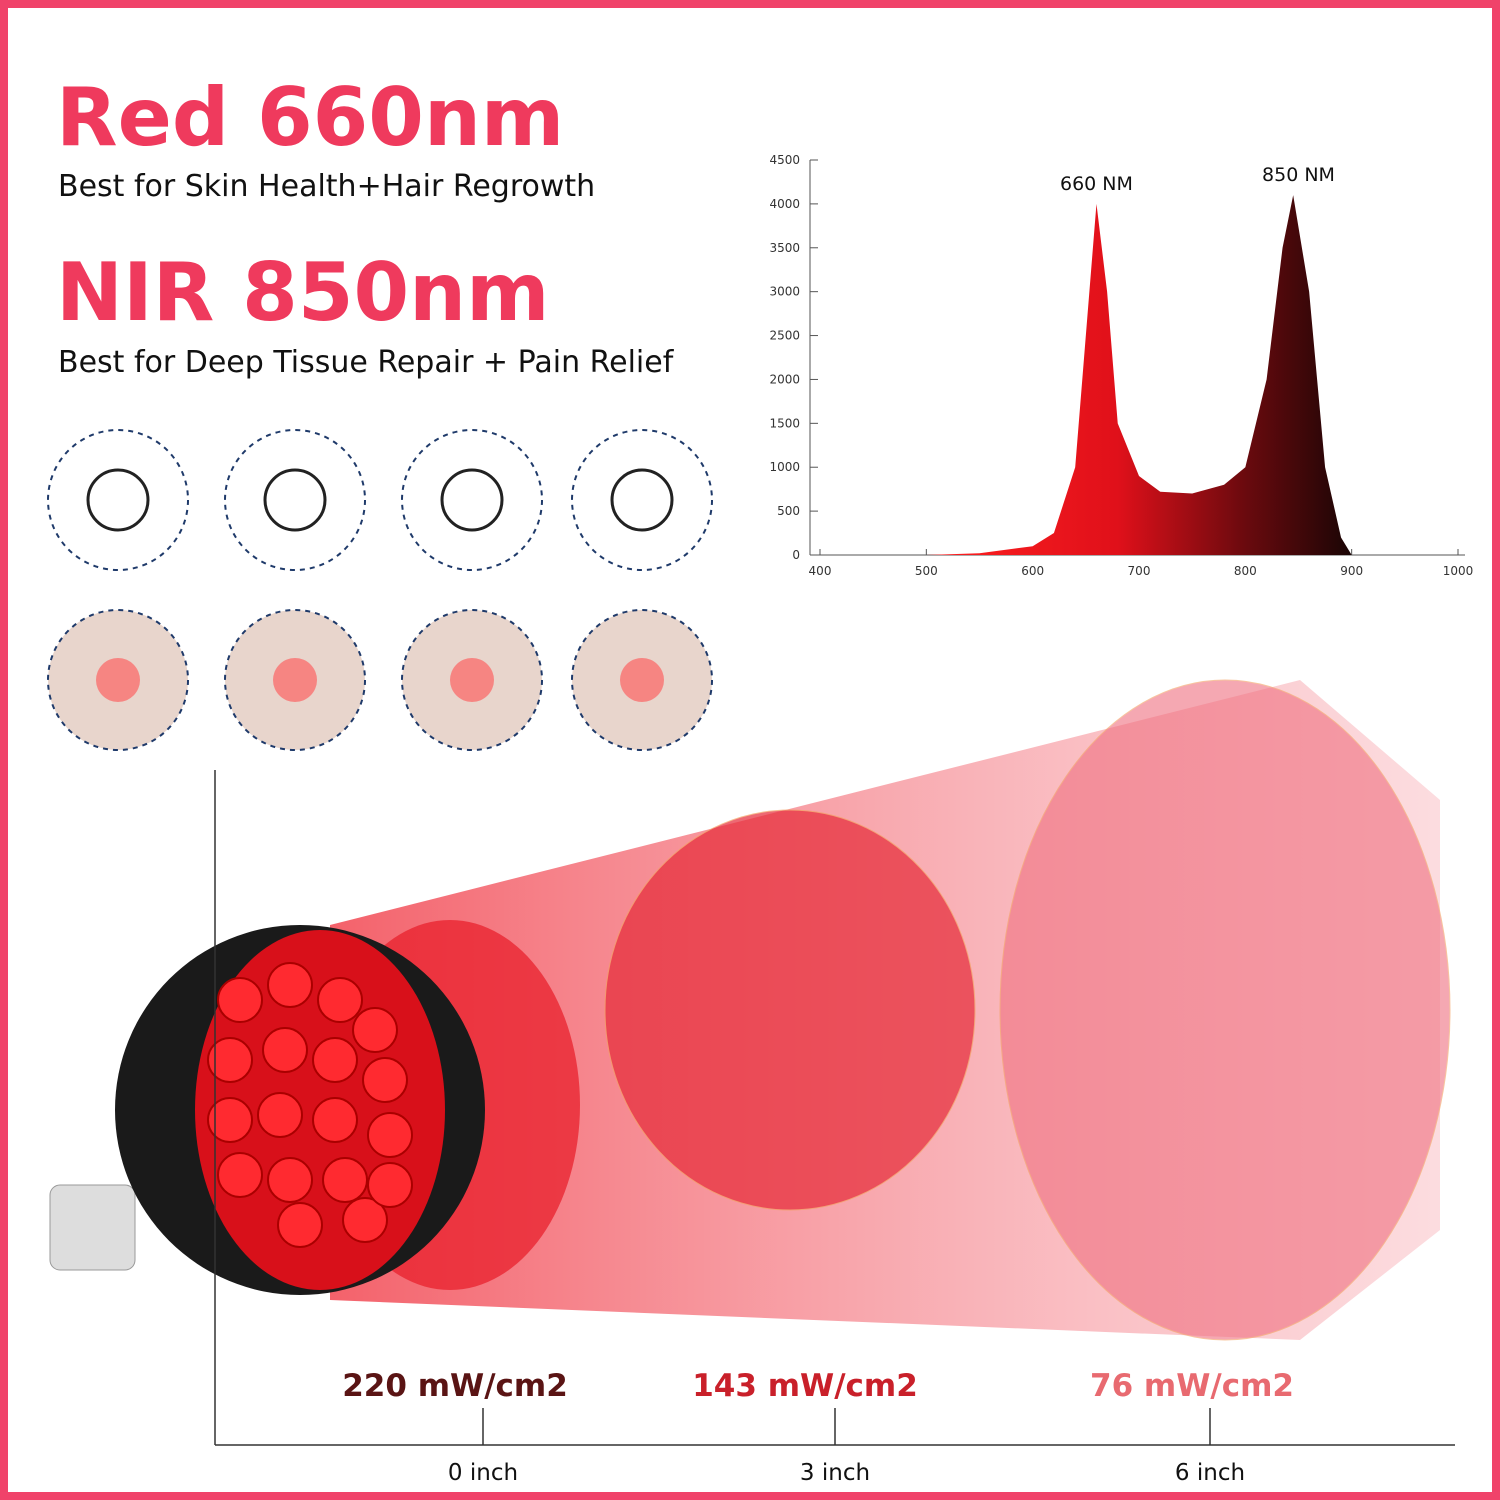 This screenshot has width=1500, height=1500. What do you see at coordinates (1192, 1386) in the screenshot?
I see `irradiance-label: 76 mW/cm2` at bounding box center [1192, 1386].